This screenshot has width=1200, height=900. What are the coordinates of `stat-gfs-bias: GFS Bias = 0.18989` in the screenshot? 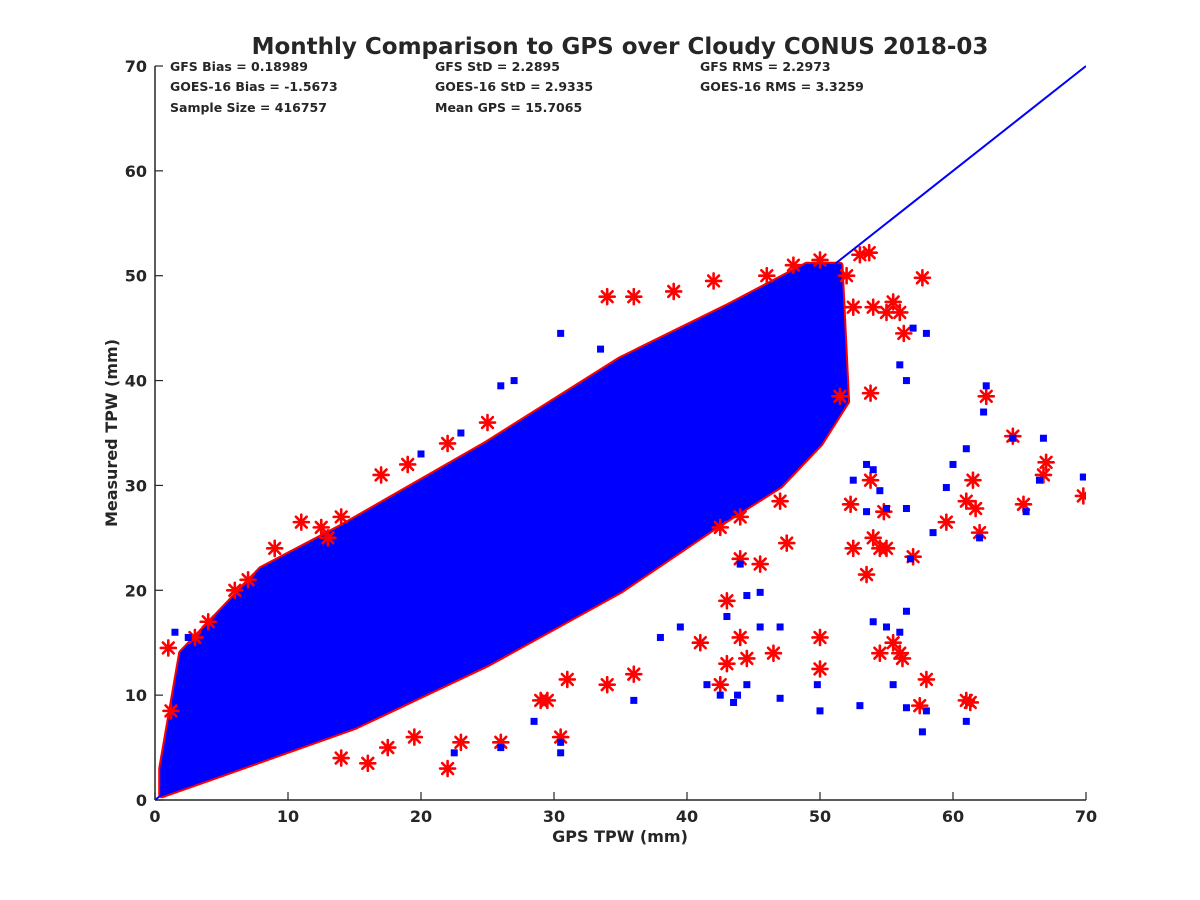 It's located at (239, 66).